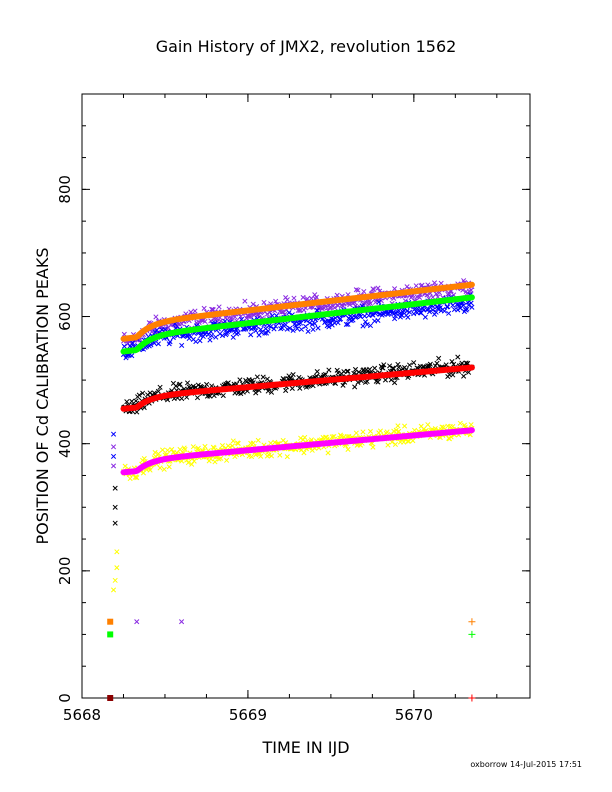  I want to click on footer-credit: oxborrow 14-Jul-2015 17:51, so click(526, 764).